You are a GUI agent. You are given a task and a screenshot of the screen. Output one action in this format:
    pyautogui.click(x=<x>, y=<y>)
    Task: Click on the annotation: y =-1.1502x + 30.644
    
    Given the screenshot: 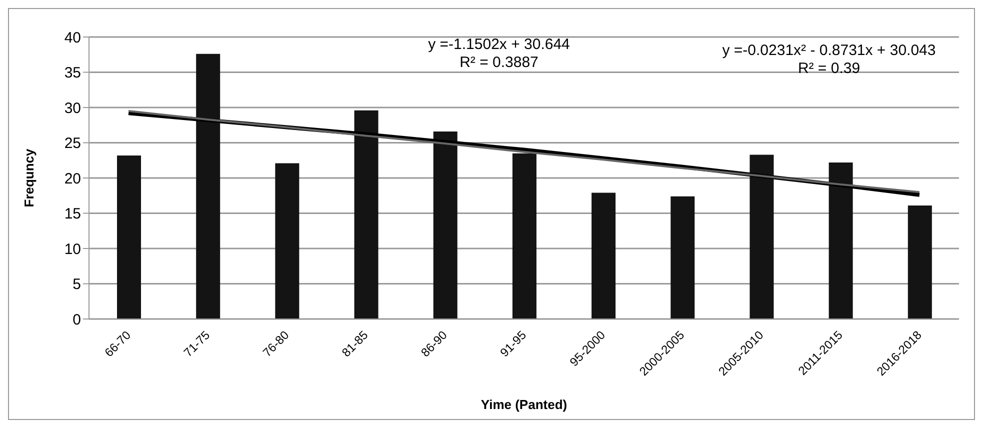 What is the action you would take?
    pyautogui.click(x=499, y=44)
    